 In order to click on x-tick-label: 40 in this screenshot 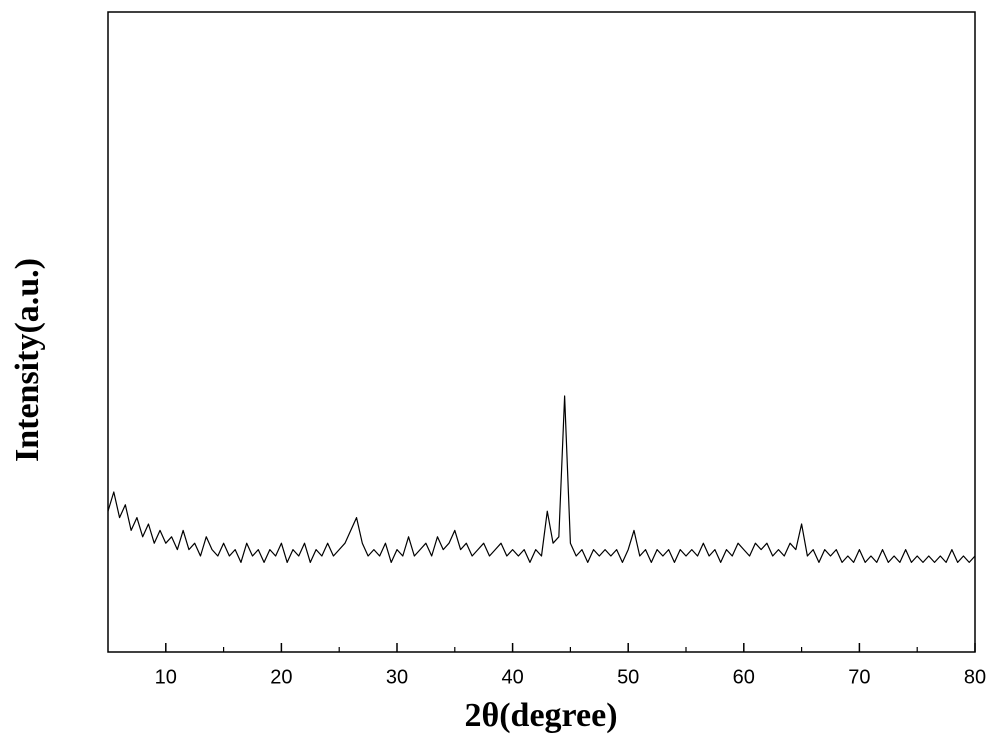, I will do `click(512, 677)`.